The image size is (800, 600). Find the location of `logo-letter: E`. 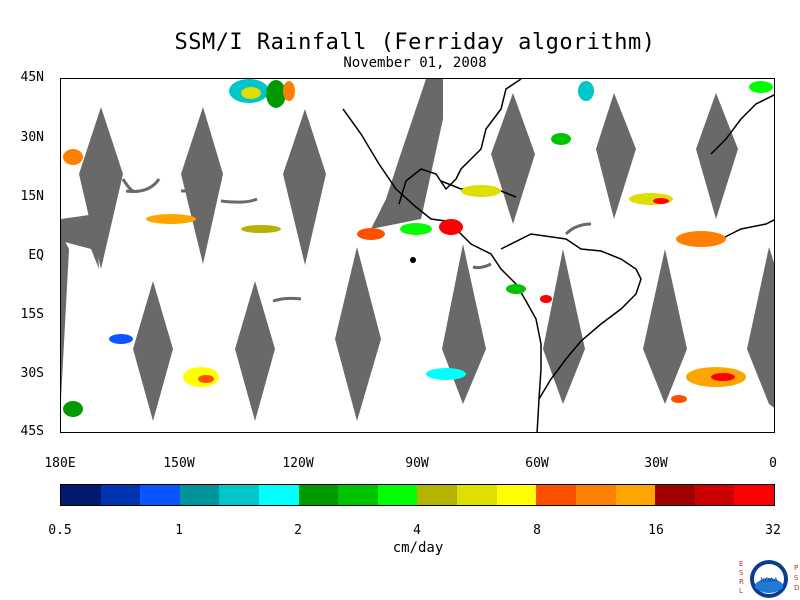

logo-letter: E is located at coordinates (741, 564).